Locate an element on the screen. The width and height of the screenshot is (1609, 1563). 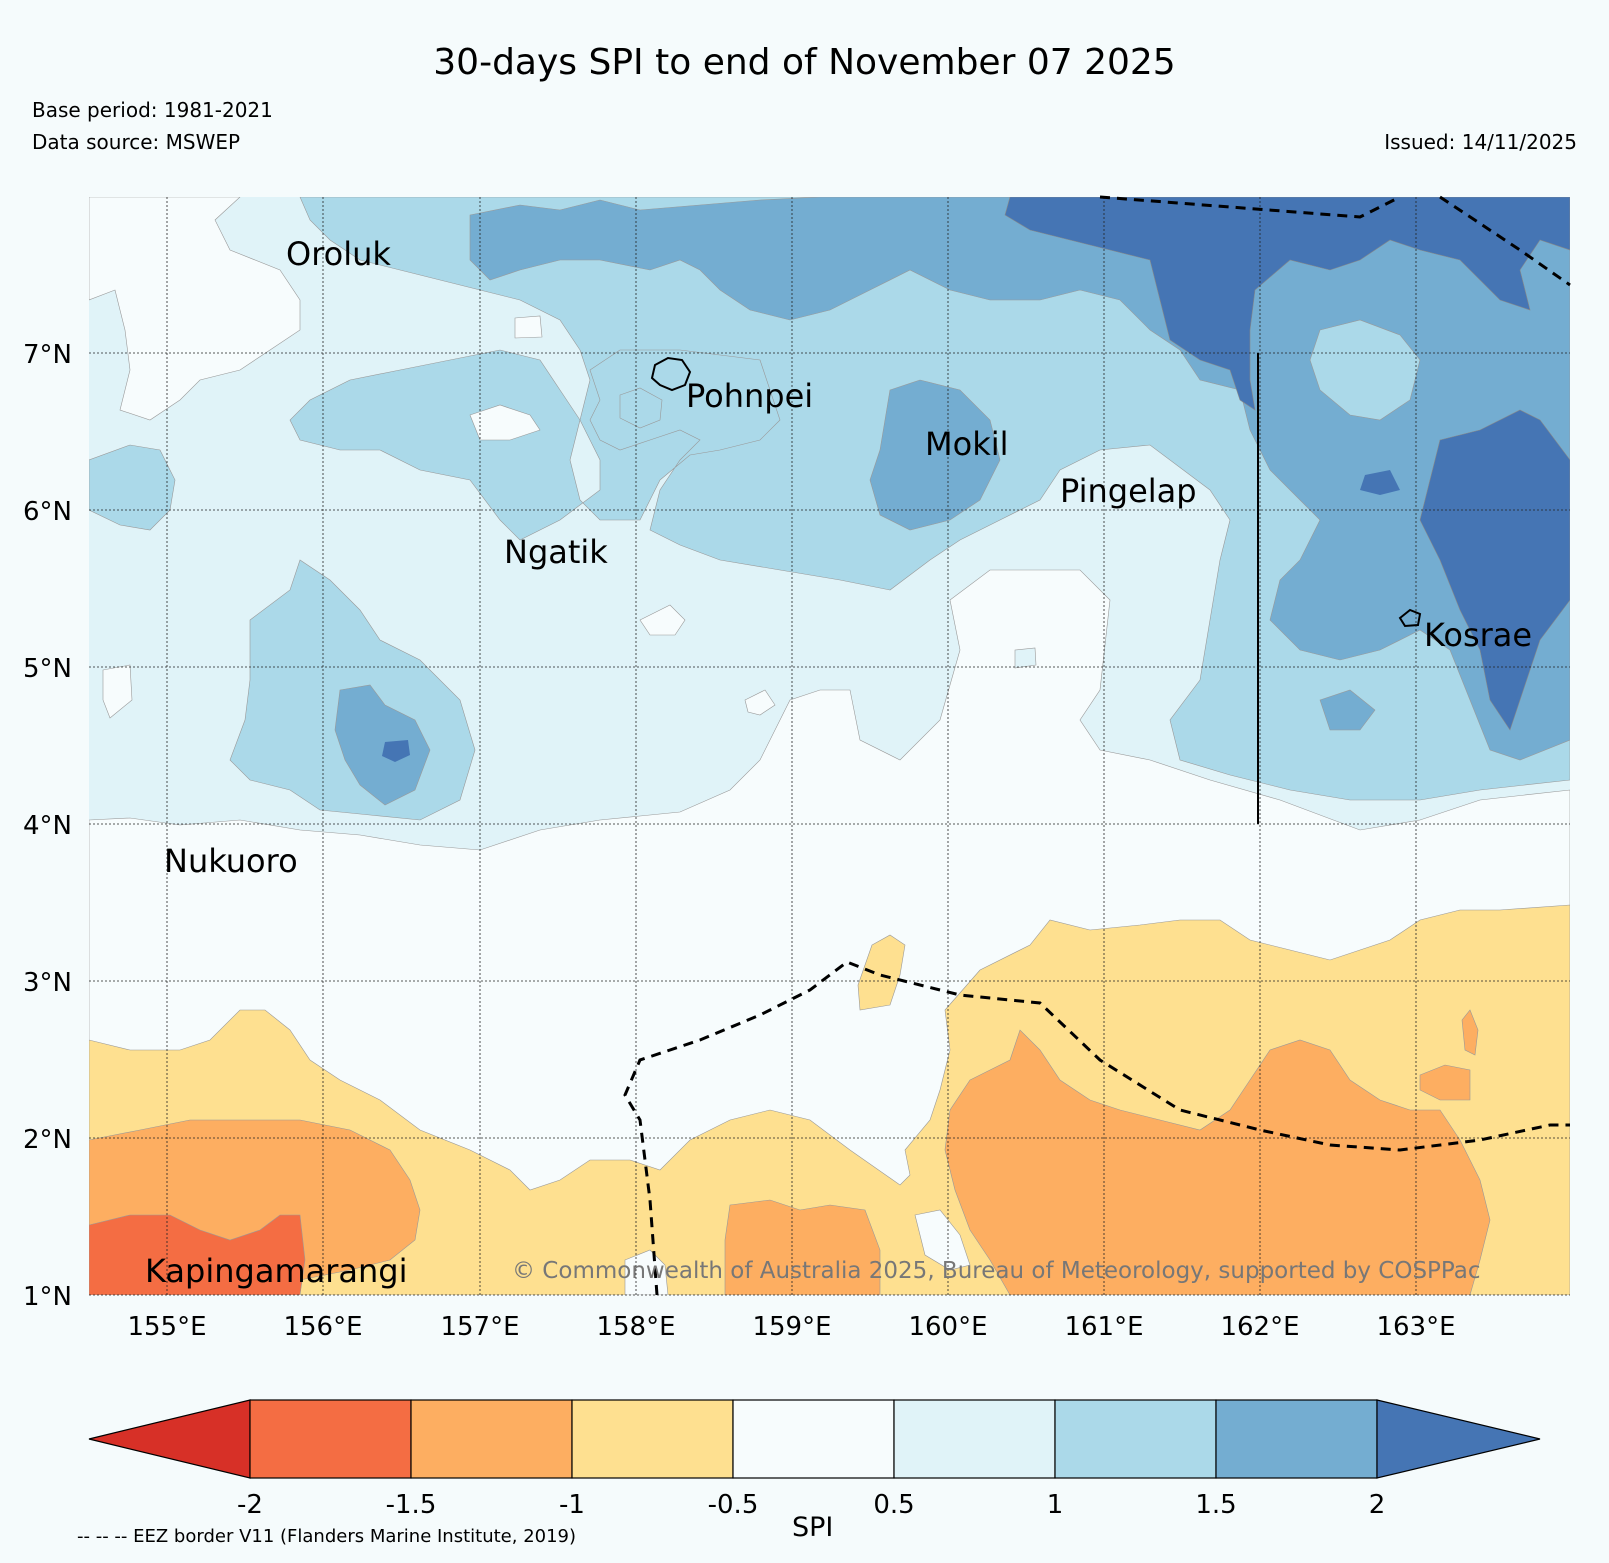
lat-labels: 7°N 6°N 5°N 4°N 3°N 2°N 1°N is located at coordinates (47, 826).